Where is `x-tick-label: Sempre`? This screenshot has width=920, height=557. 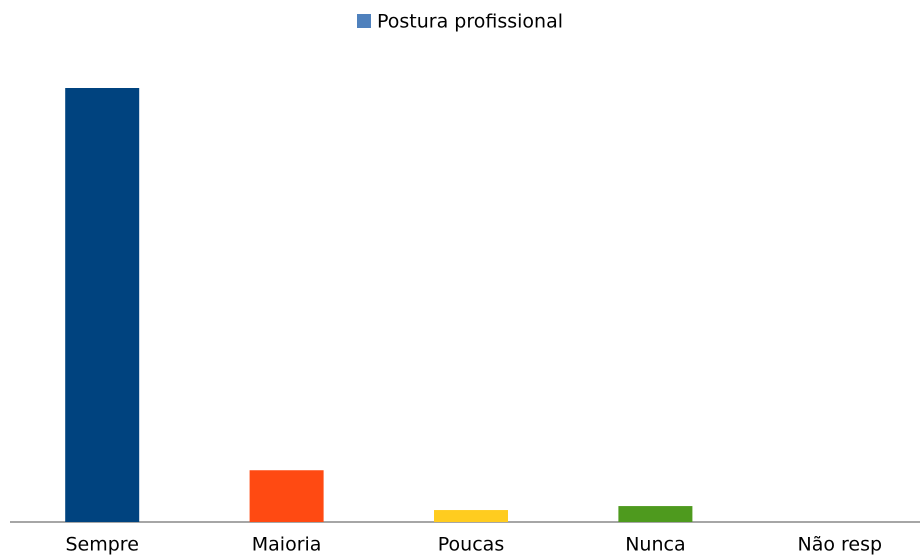 x-tick-label: Sempre is located at coordinates (101, 545).